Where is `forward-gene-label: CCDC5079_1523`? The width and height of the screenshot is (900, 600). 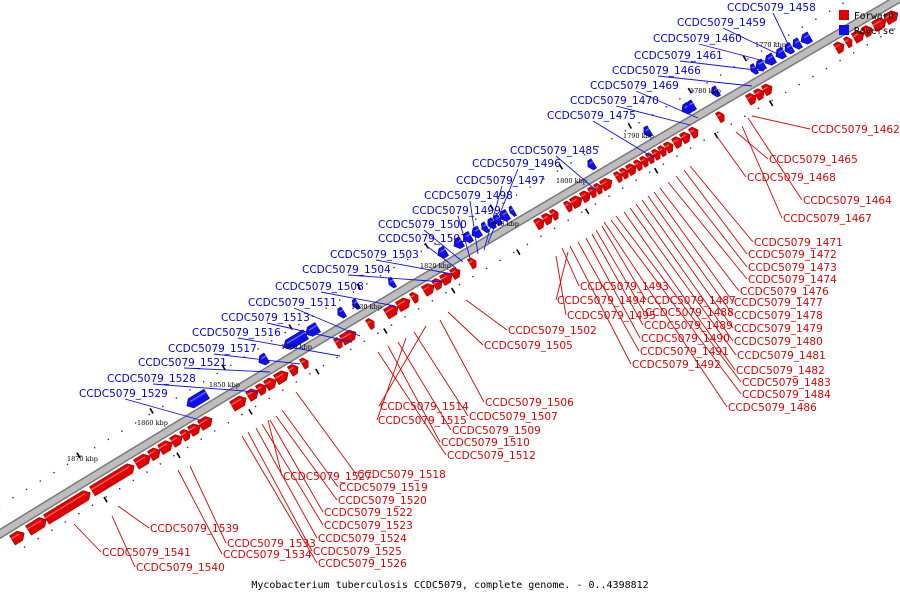 forward-gene-label: CCDC5079_1523 is located at coordinates (368, 526).